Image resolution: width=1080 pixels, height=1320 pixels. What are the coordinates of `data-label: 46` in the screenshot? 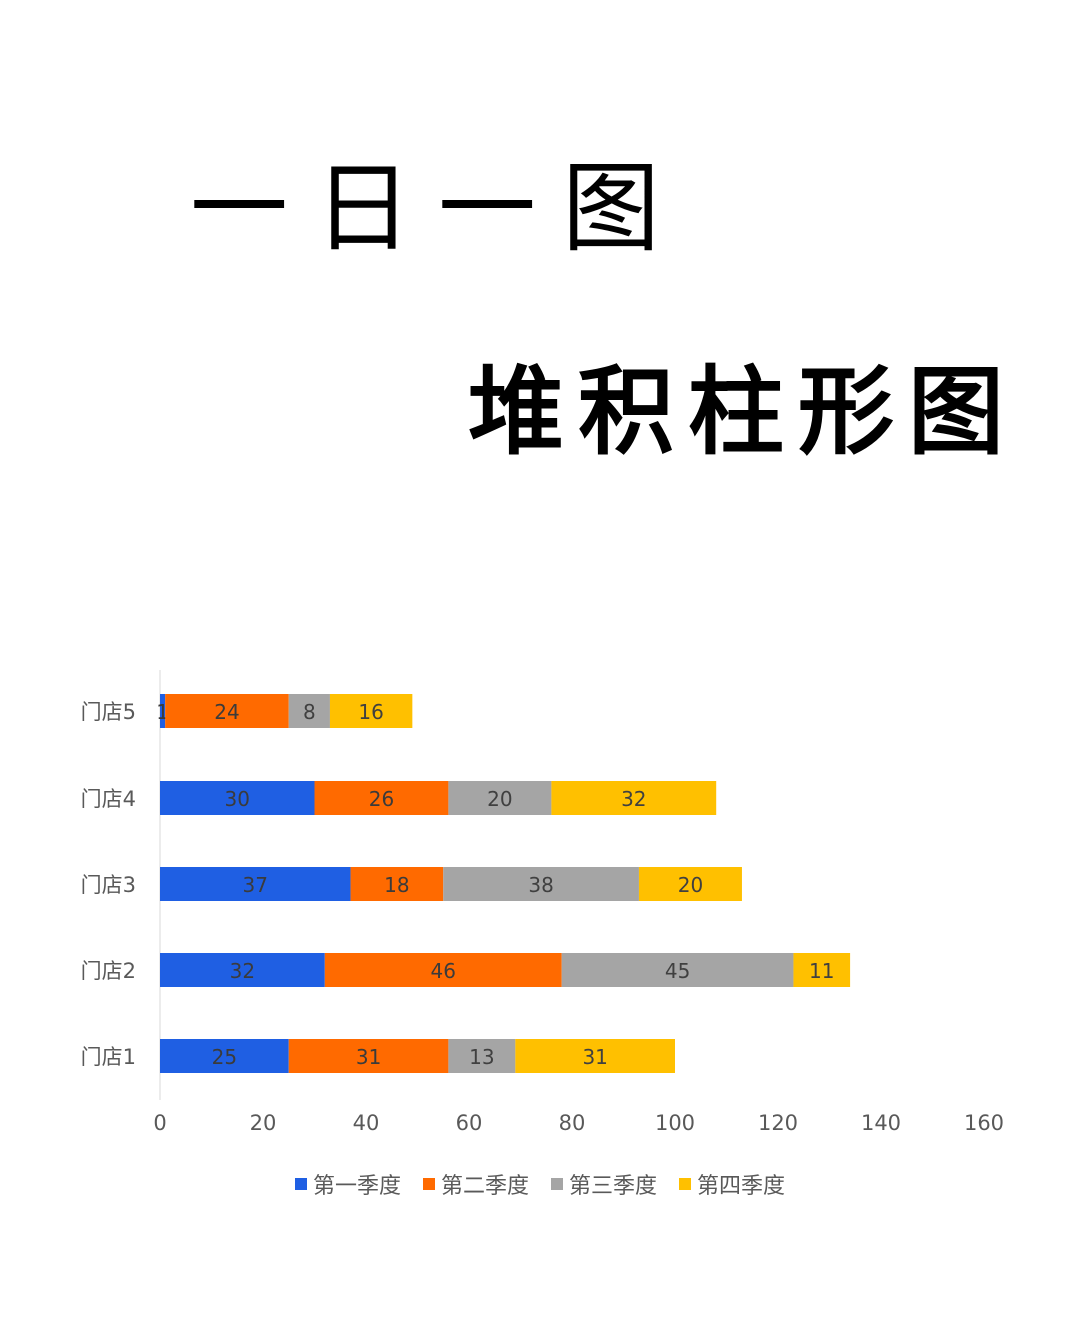 It's located at (443, 971).